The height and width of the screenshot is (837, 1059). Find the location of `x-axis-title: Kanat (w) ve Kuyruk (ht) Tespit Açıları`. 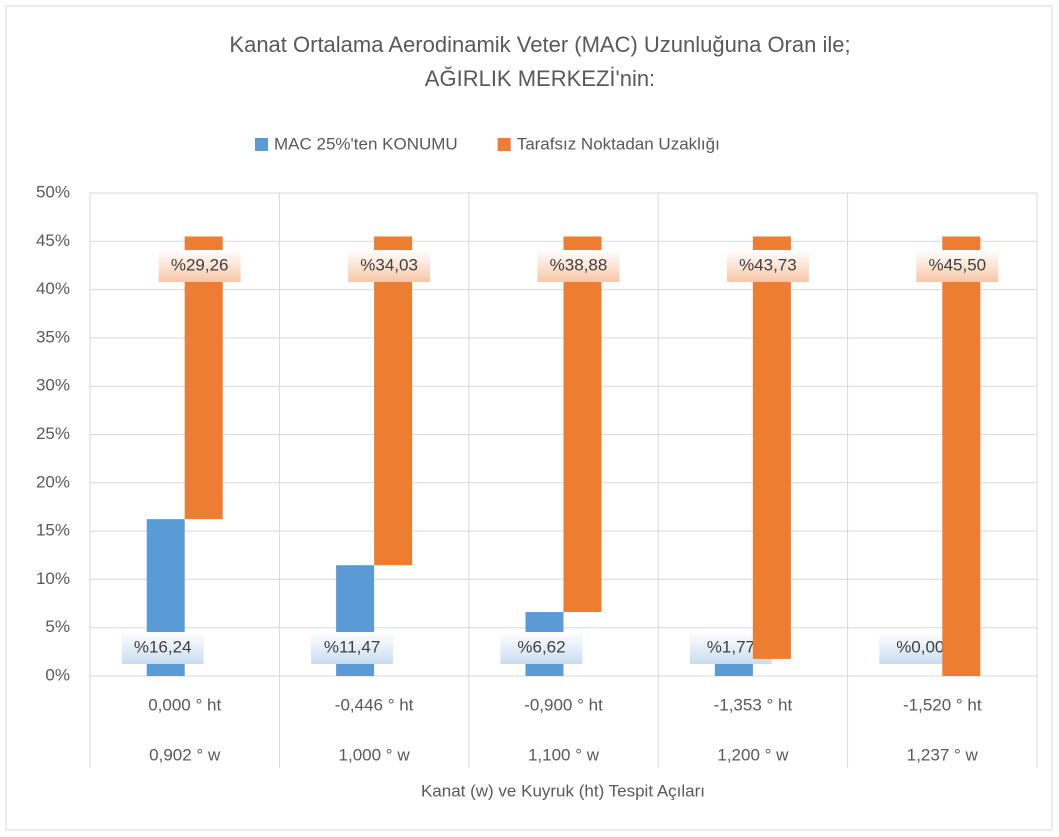

x-axis-title: Kanat (w) ve Kuyruk (ht) Tespit Açıları is located at coordinates (563, 790).